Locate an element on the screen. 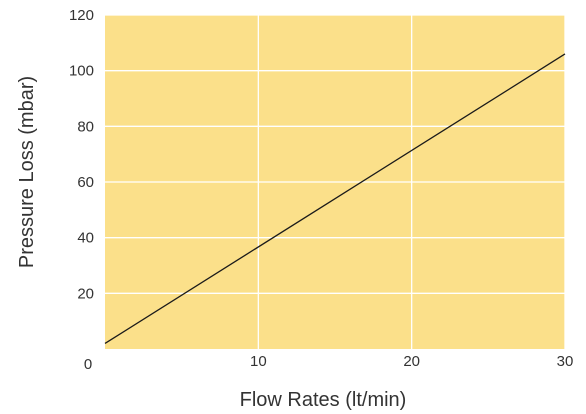  x-axis-title: Flow Rates (lt/min) is located at coordinates (323, 400).